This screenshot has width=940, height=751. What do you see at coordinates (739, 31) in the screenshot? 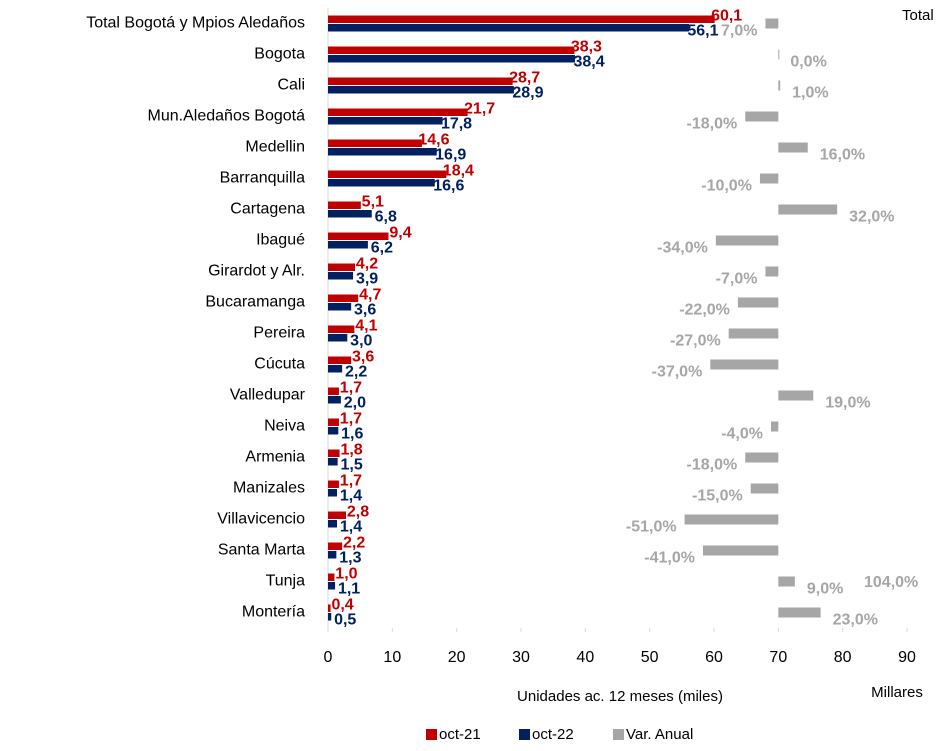
I see `data-label: 7,0%` at bounding box center [739, 31].